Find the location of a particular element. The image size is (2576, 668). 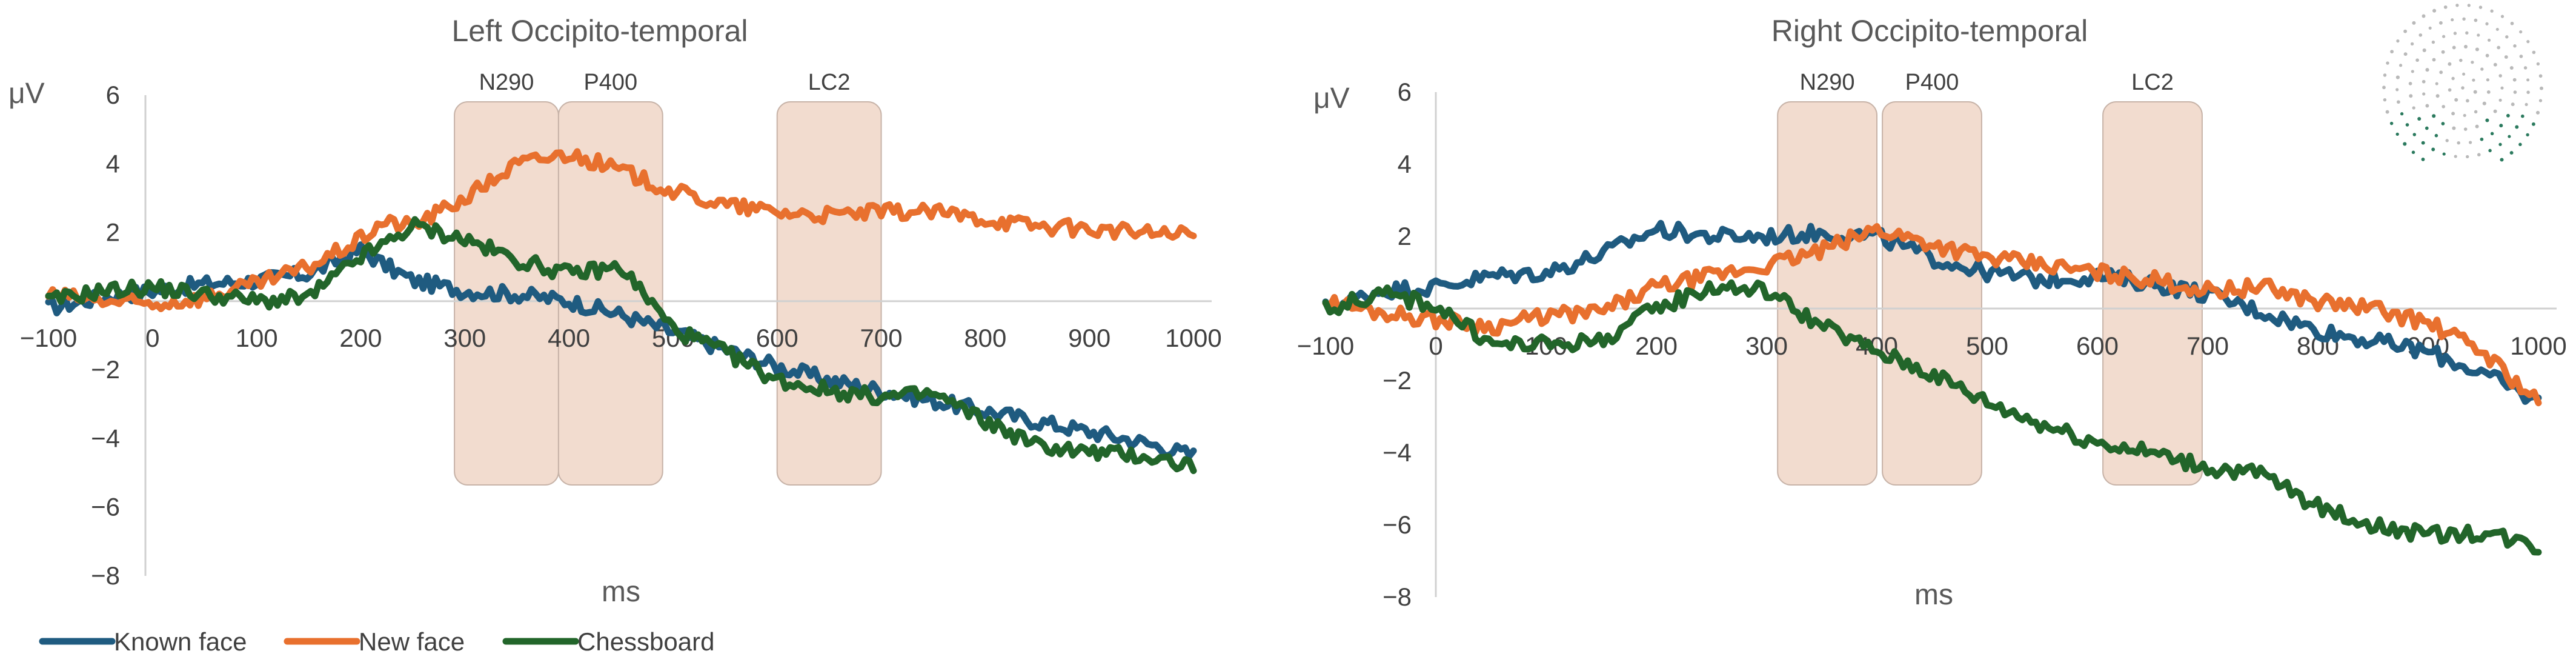

legend-label: Known face is located at coordinates (180, 641).